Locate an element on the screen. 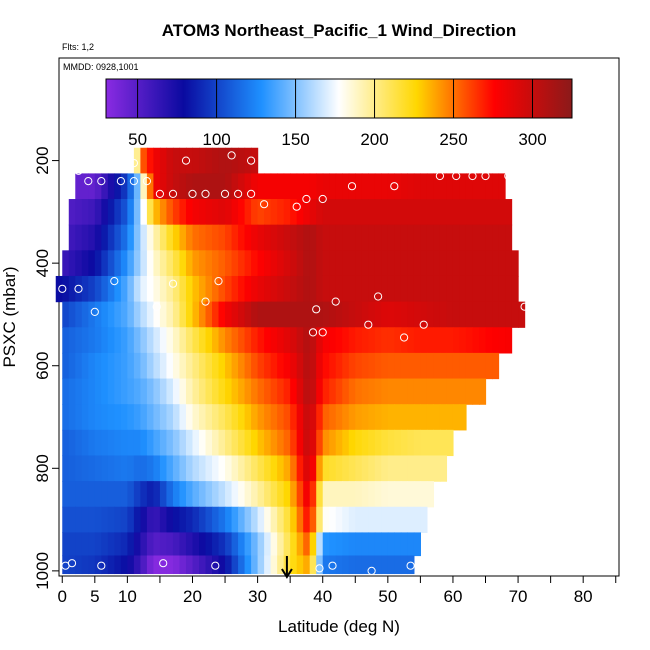 This screenshot has height=650, width=650. y-axis: 200 400 600 800 1000 is located at coordinates (46, 368).